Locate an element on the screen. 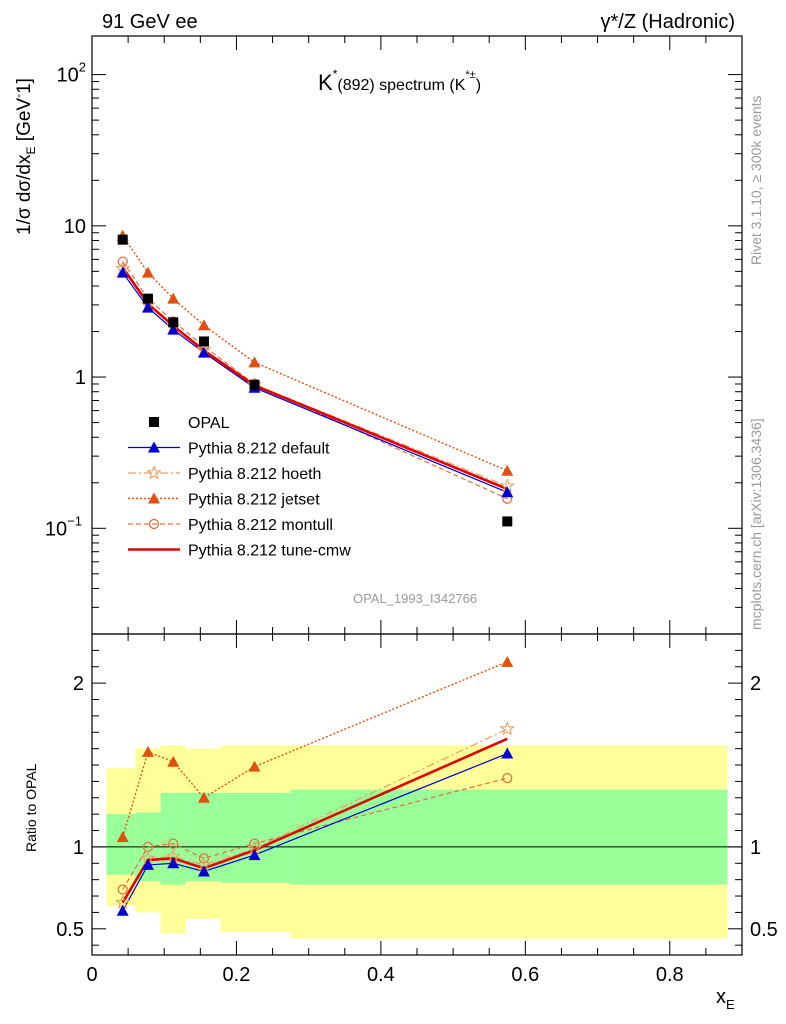  legend-label-jetset: Pythia 8.212 jetset is located at coordinates (254, 500).